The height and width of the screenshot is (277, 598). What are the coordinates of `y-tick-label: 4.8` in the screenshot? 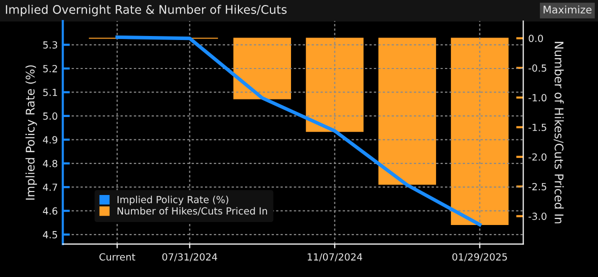 It's located at (50, 164).